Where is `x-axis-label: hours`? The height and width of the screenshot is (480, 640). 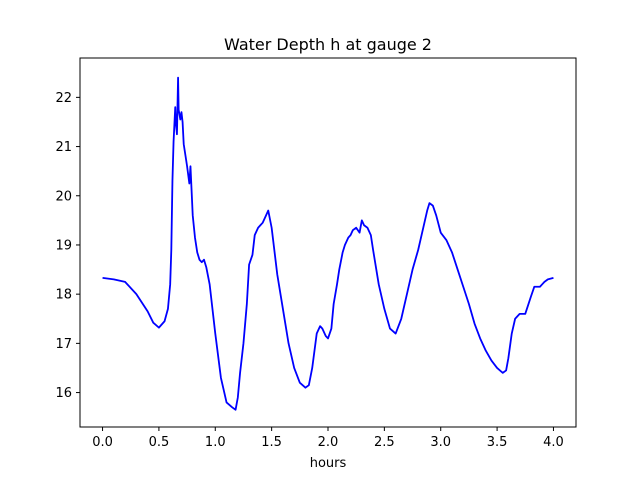
x-axis-label: hours is located at coordinates (328, 463).